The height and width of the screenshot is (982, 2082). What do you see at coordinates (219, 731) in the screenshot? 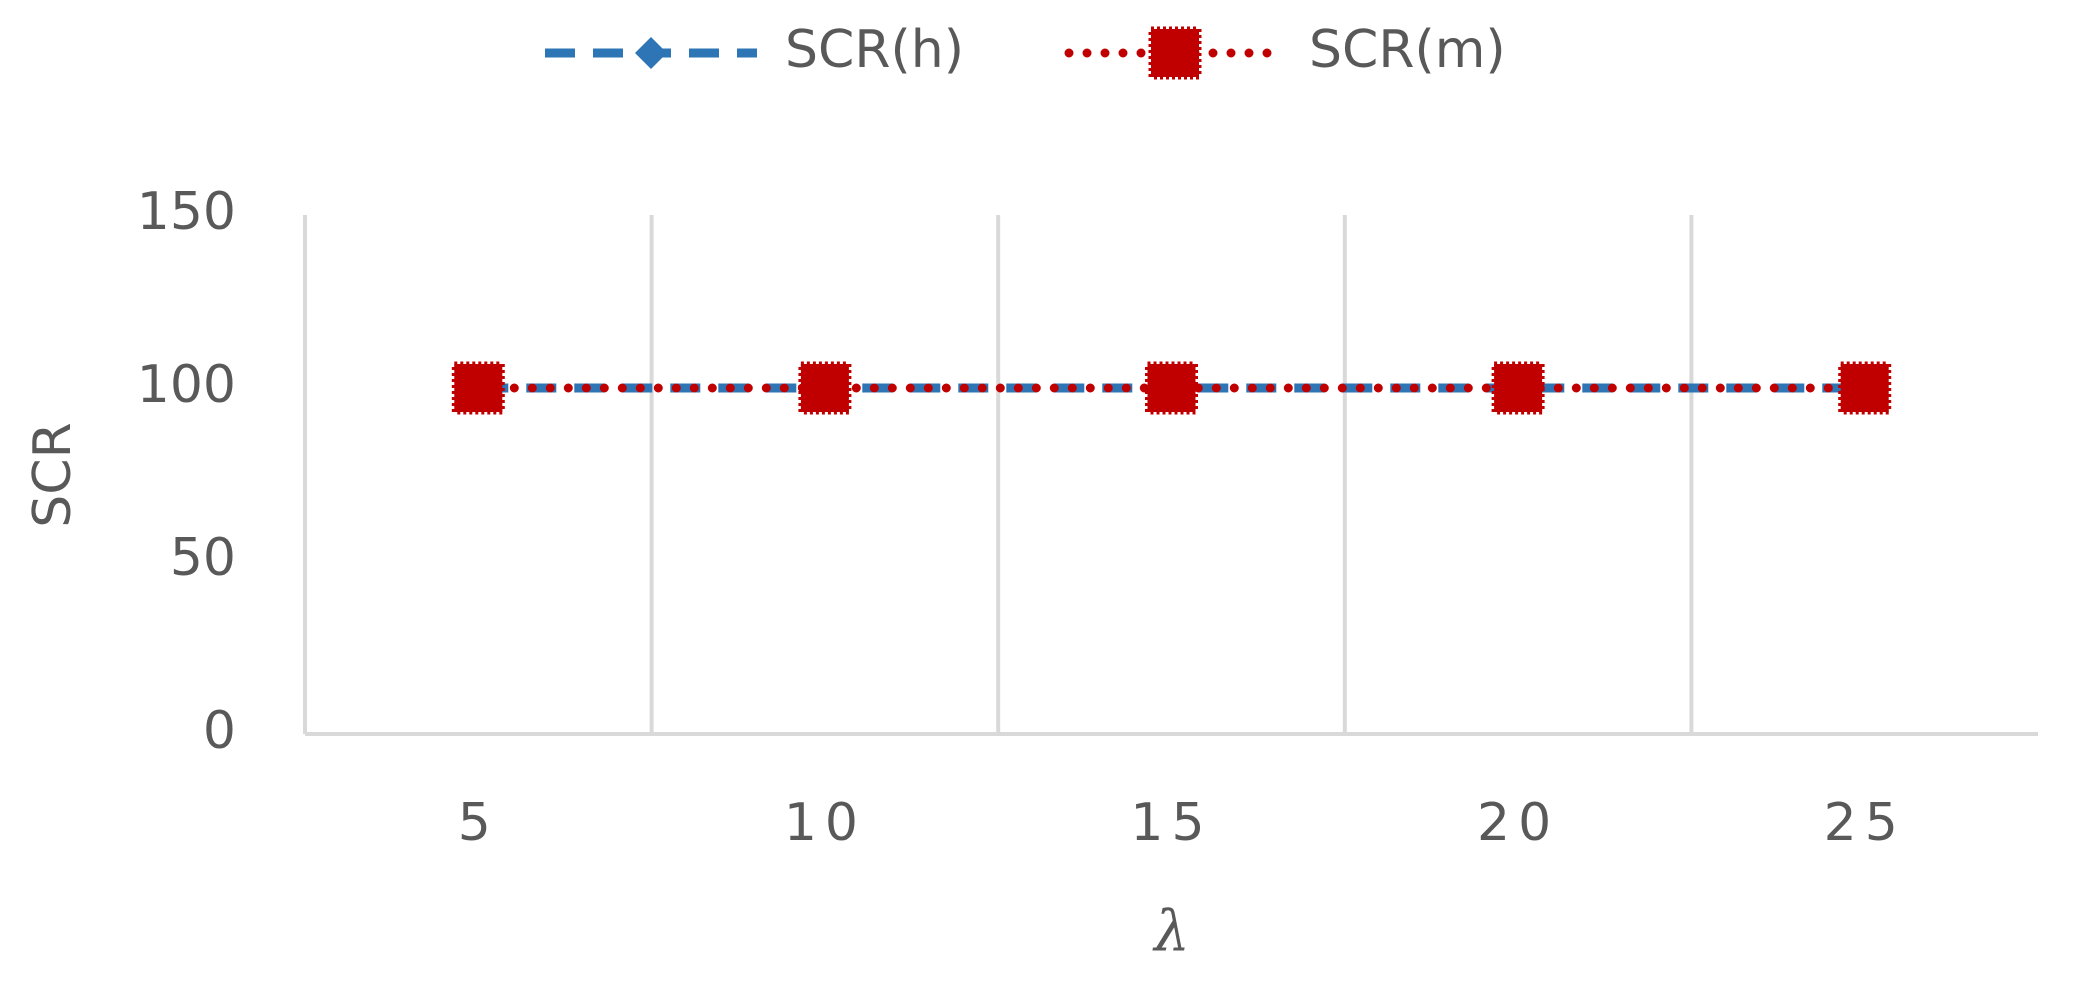
I see `y-tick-label: 0` at bounding box center [219, 731].